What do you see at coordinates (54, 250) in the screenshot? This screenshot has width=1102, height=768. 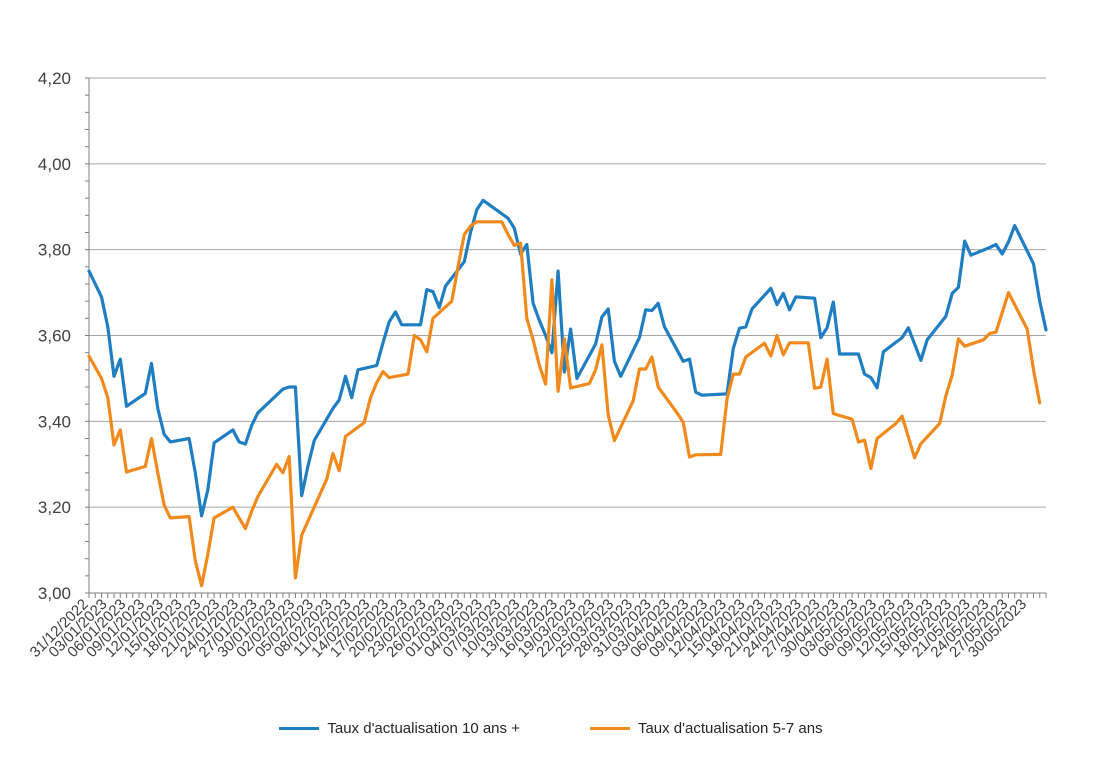 I see `y-tick-label: 3,80` at bounding box center [54, 250].